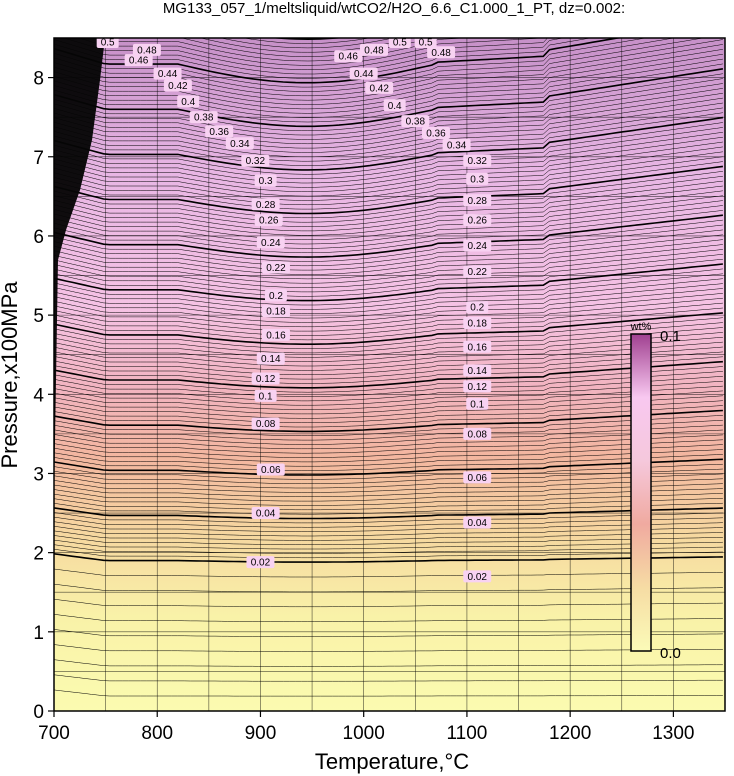 This screenshot has height=776, width=734. What do you see at coordinates (477, 386) in the screenshot?
I see `contour-label: 0.12` at bounding box center [477, 386].